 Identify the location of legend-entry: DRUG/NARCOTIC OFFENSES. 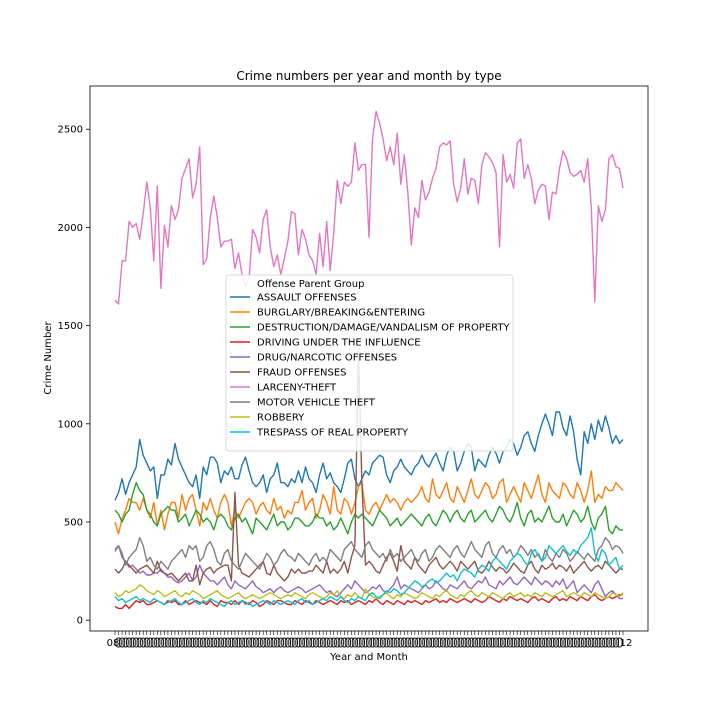
(327, 358).